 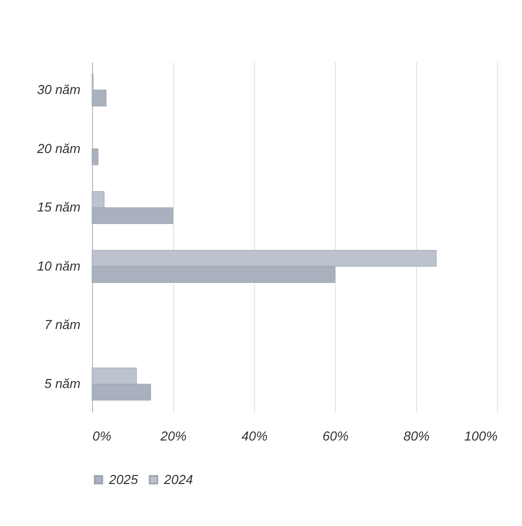 What do you see at coordinates (123, 479) in the screenshot?
I see `legend-label: 2025` at bounding box center [123, 479].